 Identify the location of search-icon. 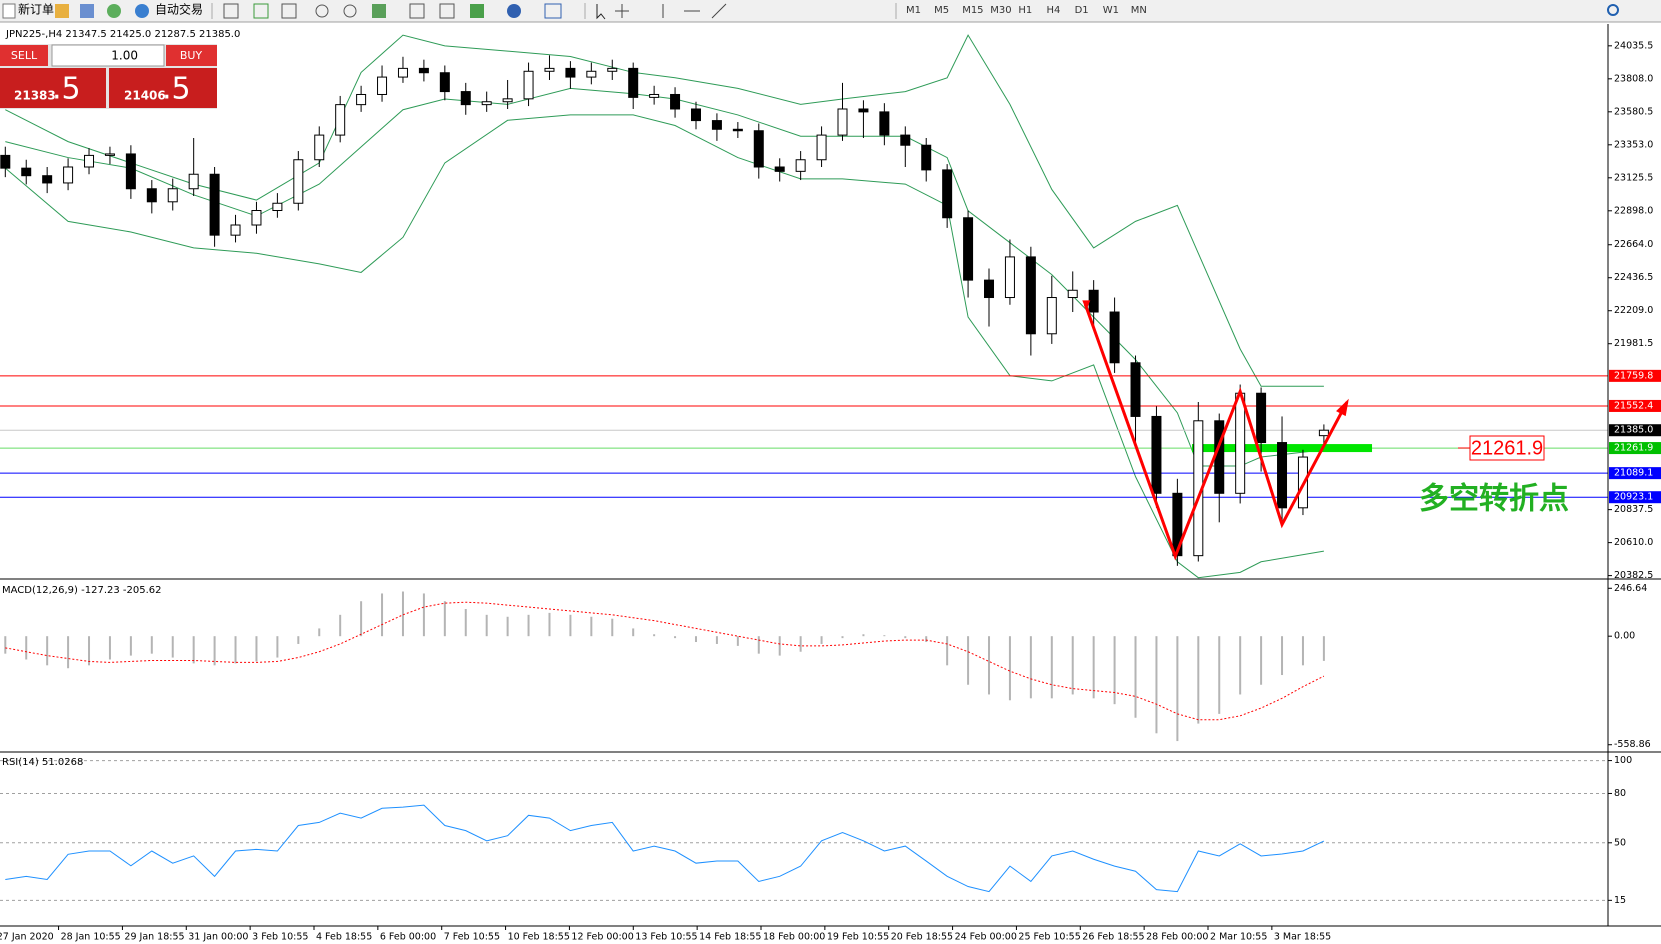
(1613, 10).